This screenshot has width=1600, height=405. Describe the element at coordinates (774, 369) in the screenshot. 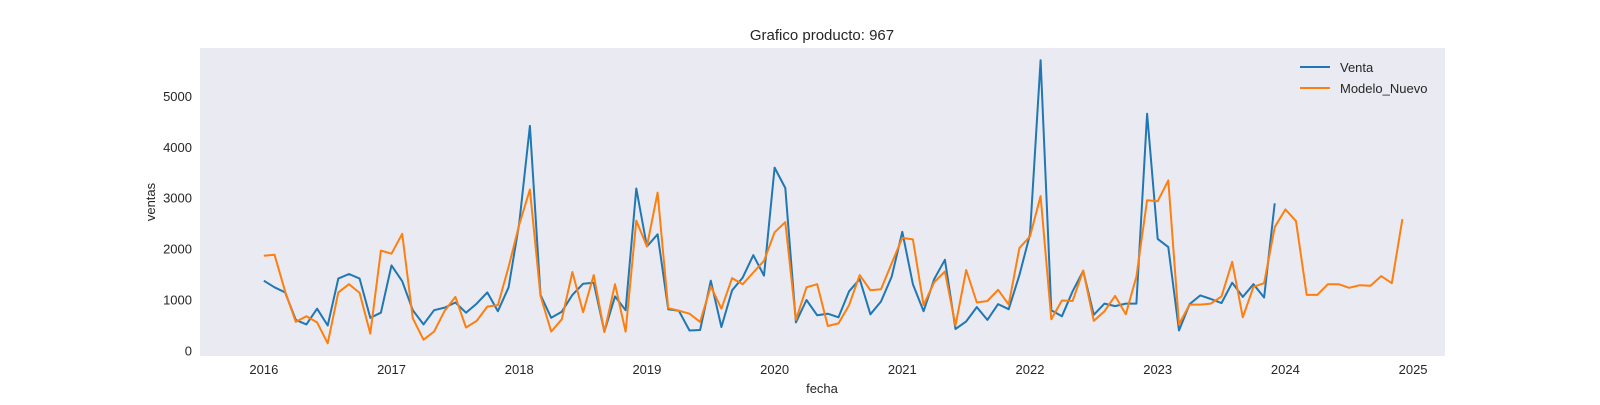

I see `x-tick-label: 2020` at that location.